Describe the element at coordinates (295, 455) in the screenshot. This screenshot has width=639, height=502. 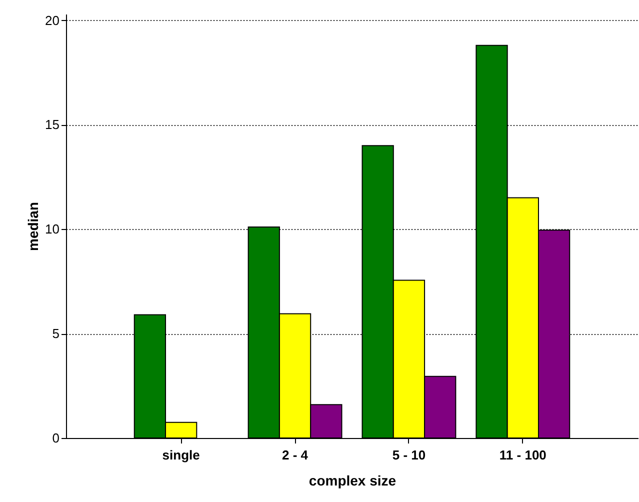
I see `x-tick-label: 2 - 4` at that location.